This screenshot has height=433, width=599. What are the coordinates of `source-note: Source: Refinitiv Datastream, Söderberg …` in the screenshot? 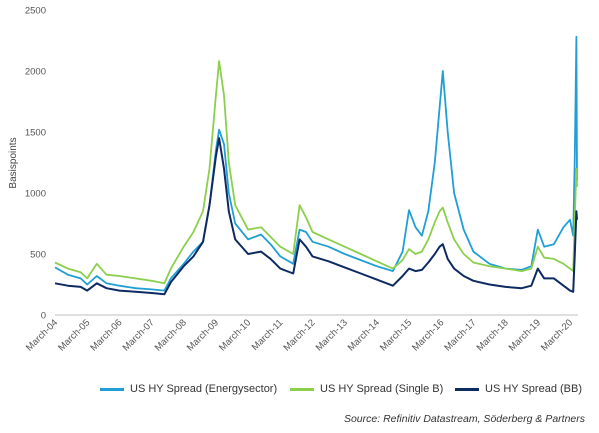 It's located at (464, 419).